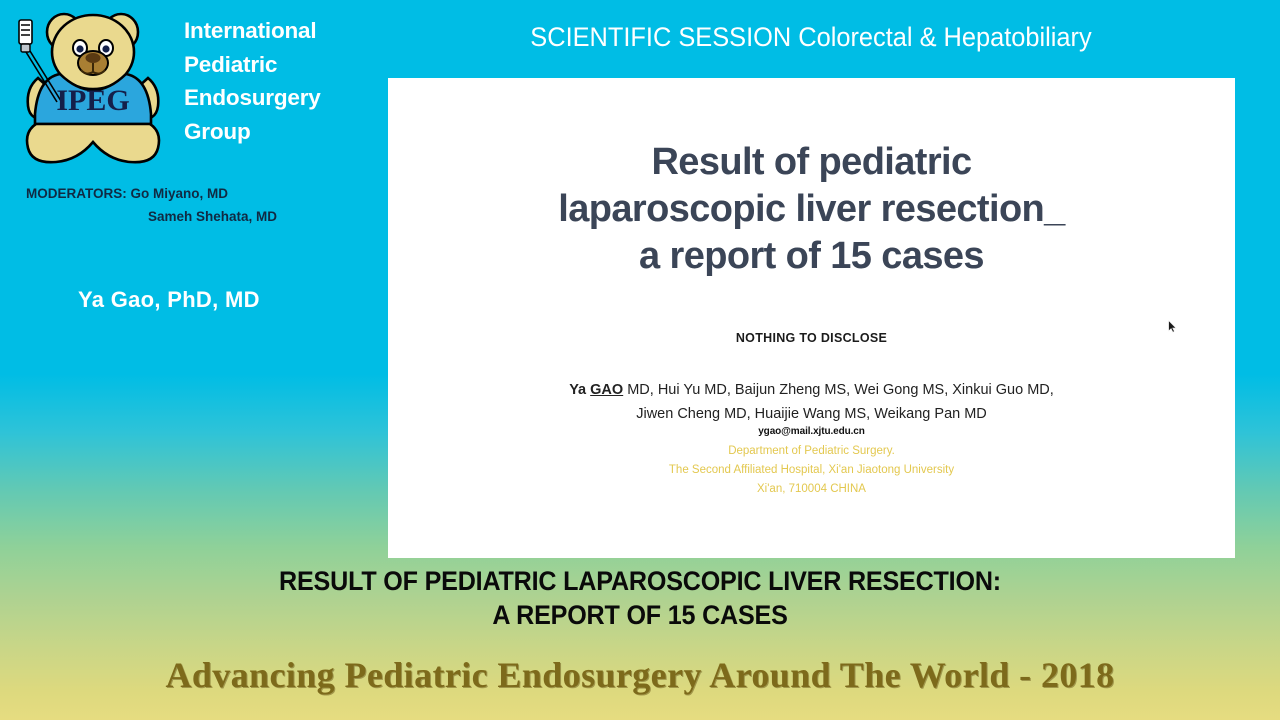  What do you see at coordinates (231, 64) in the screenshot?
I see `org-line-2: Pediatric` at bounding box center [231, 64].